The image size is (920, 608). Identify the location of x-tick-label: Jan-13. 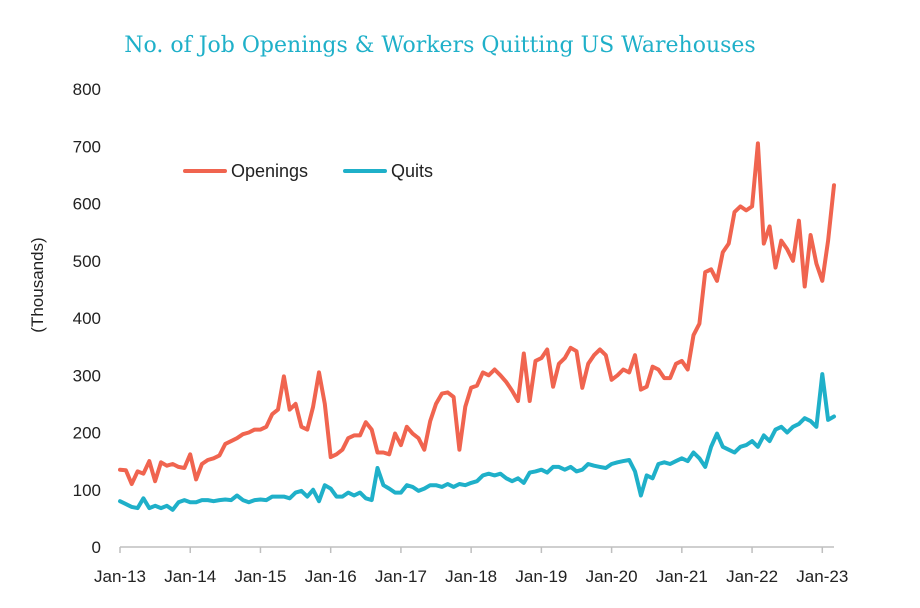
(120, 576).